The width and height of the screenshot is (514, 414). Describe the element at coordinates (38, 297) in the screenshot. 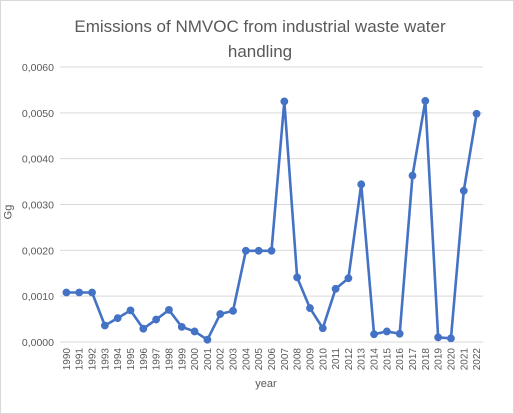

I see `y-tick-label: 0,0010` at that location.